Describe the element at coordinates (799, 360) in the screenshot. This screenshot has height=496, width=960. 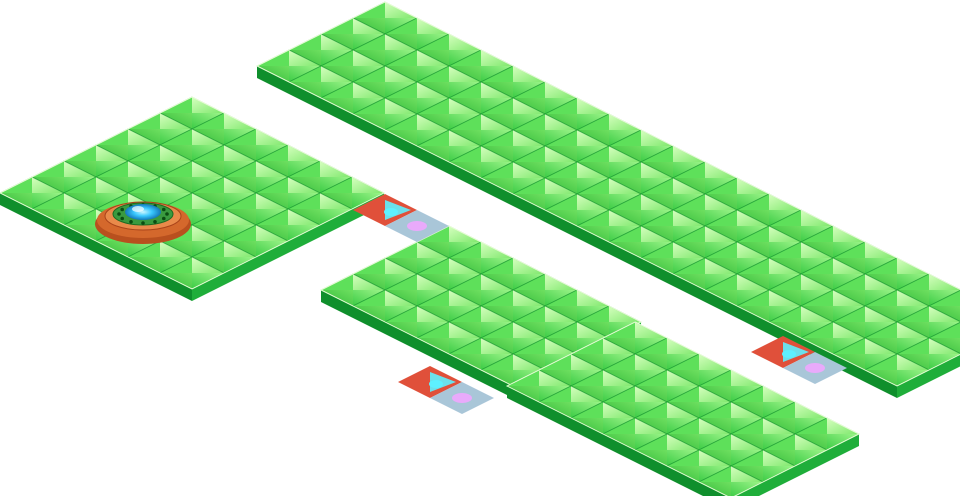
I see `portal-bottom-top` at that location.